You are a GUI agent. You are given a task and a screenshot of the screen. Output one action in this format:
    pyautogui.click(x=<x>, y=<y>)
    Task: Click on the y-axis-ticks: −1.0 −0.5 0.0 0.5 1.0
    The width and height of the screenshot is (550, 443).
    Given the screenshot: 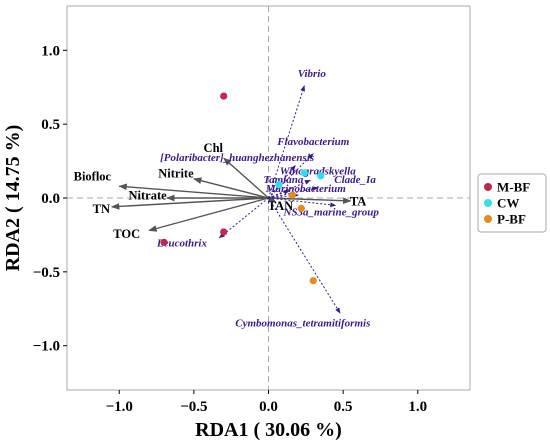 What is the action you would take?
    pyautogui.click(x=50, y=199)
    